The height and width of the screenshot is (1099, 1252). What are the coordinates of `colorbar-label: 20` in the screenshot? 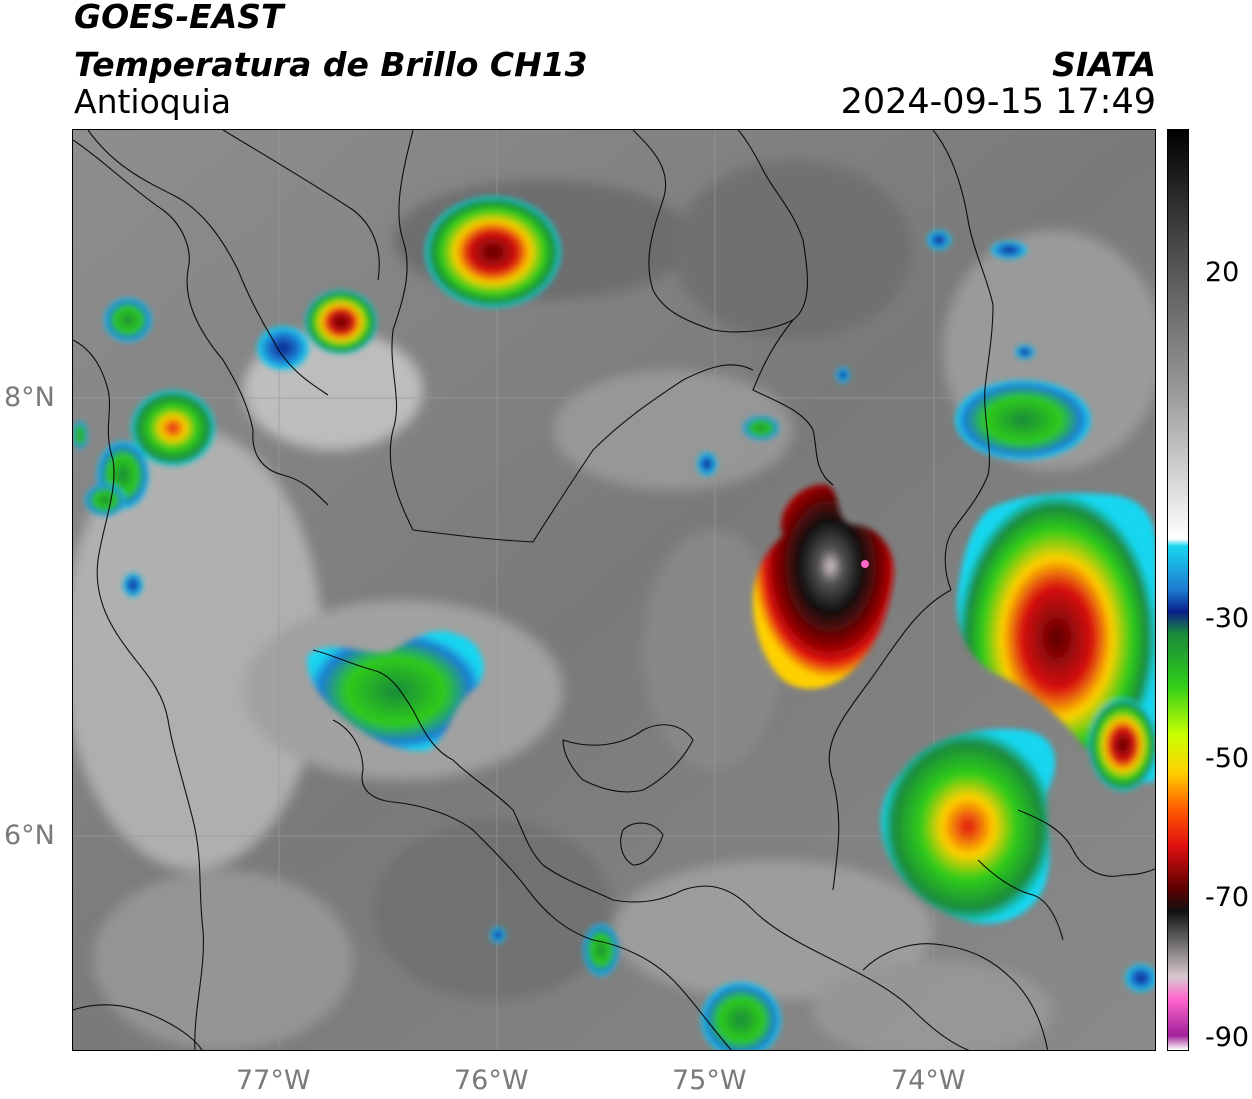 It's located at (1222, 272).